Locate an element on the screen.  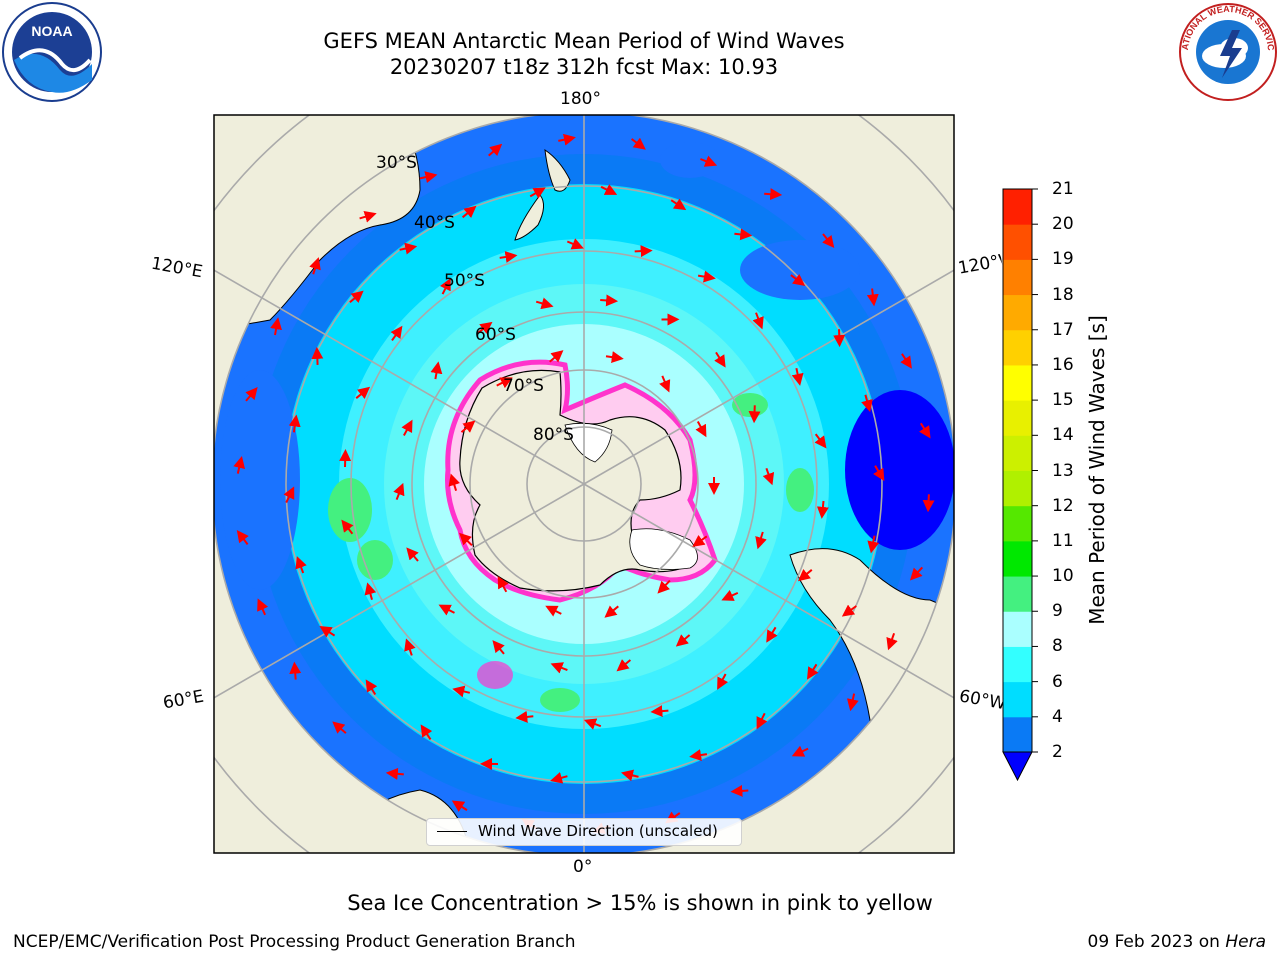
footer-date-text: 09 Feb 2023 on is located at coordinates (1156, 942).